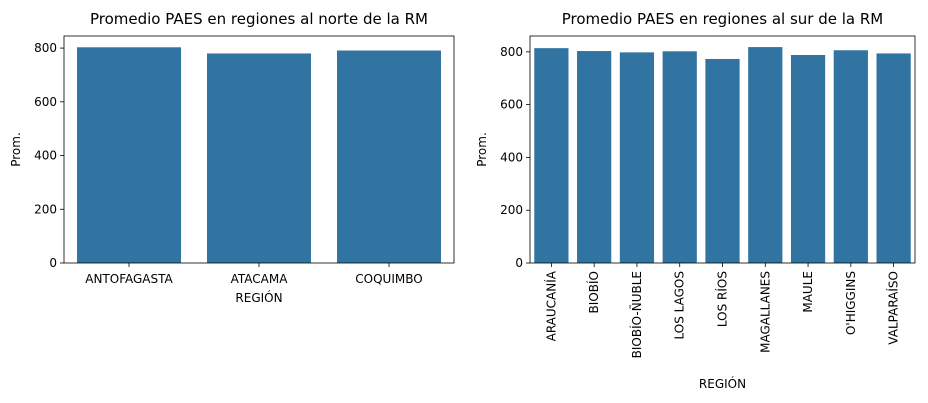  What do you see at coordinates (893, 308) in the screenshot?
I see `x-tick-label: VALPARAÍSO` at bounding box center [893, 308].